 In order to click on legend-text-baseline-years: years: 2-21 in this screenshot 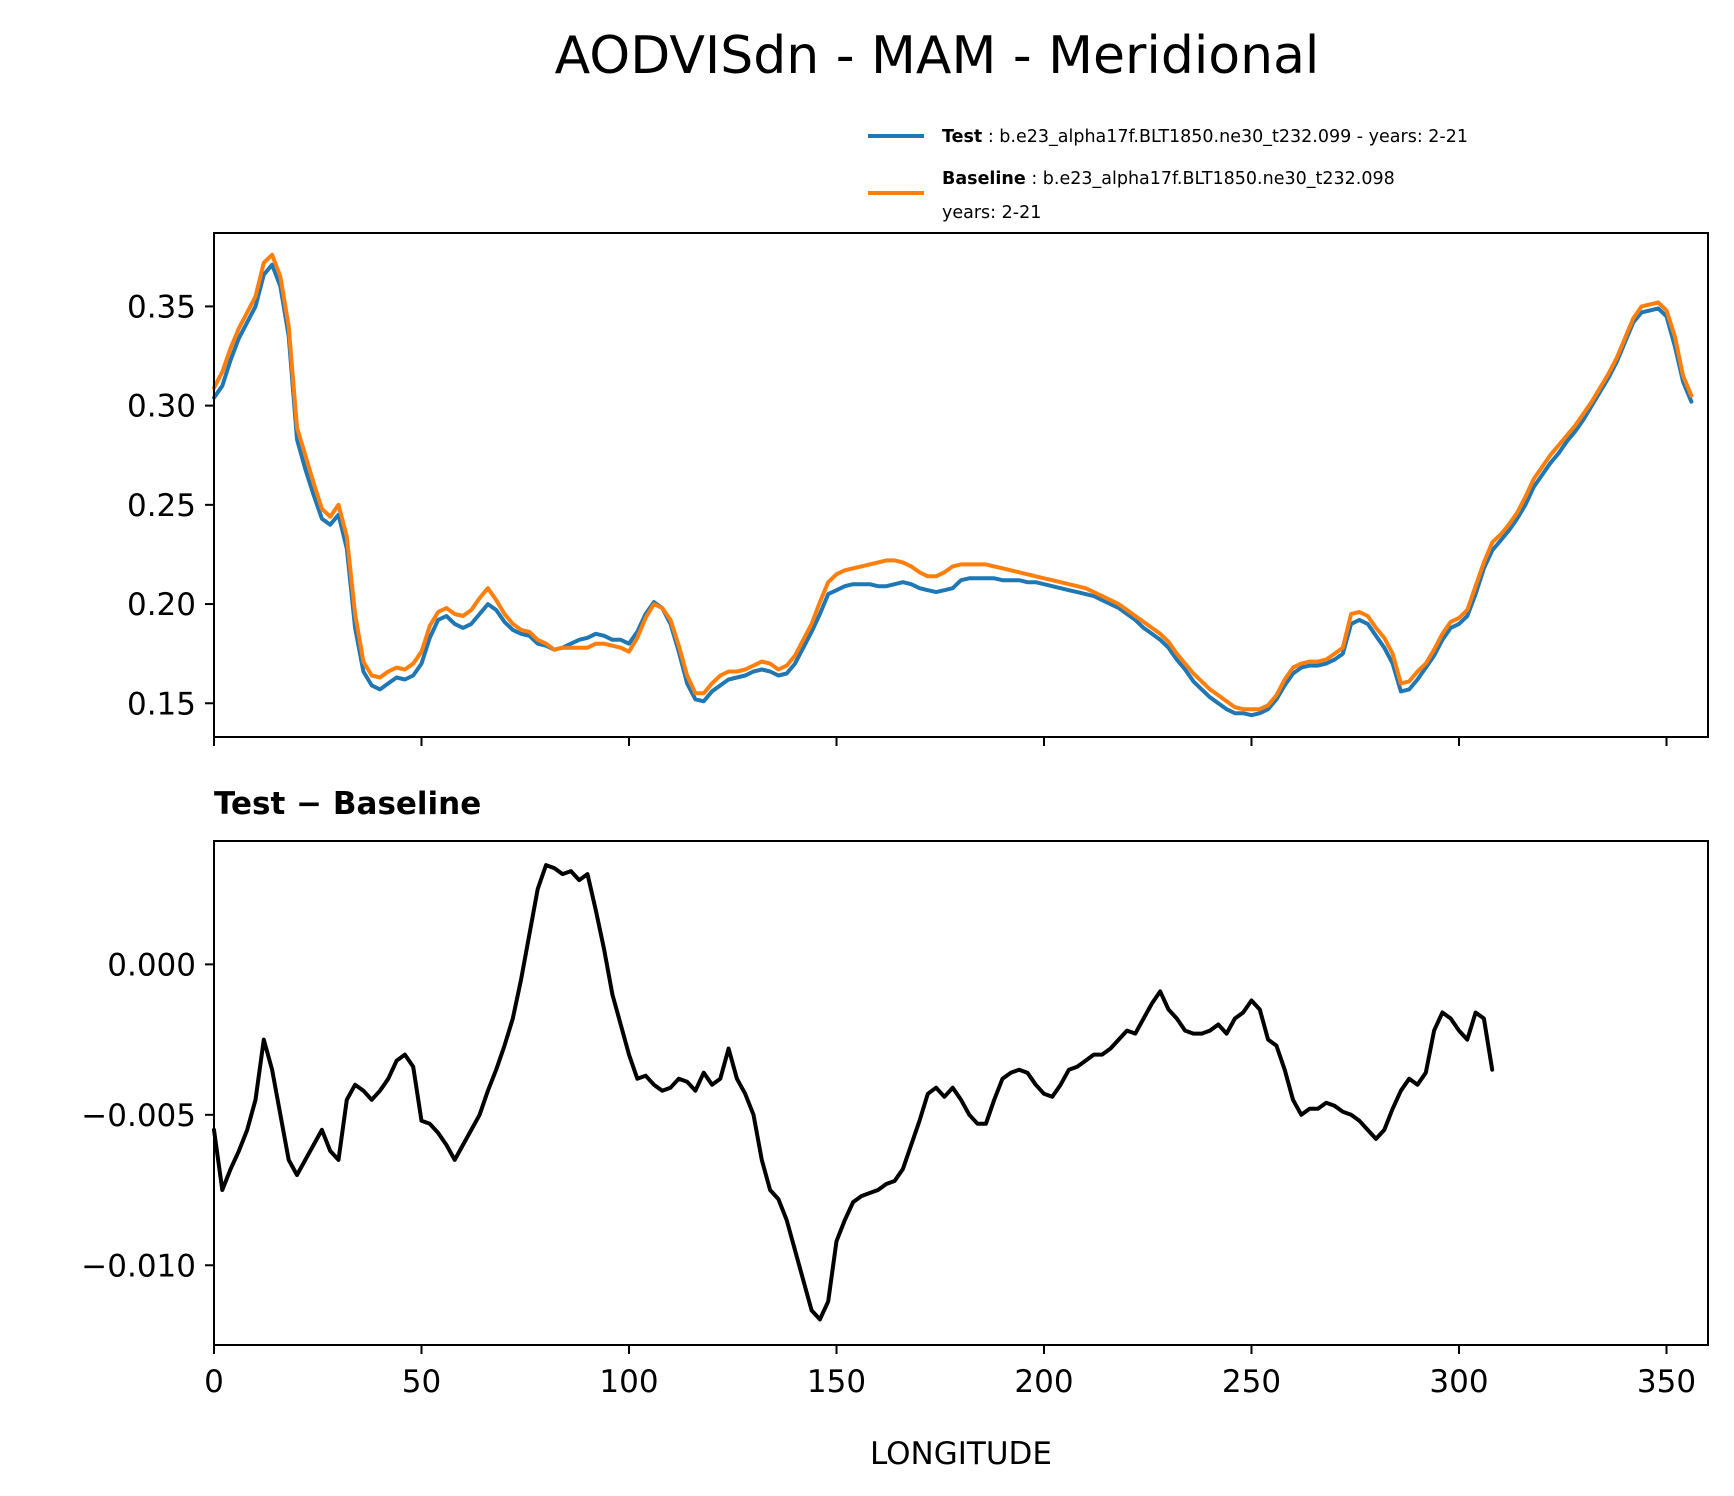, I will do `click(991, 213)`.